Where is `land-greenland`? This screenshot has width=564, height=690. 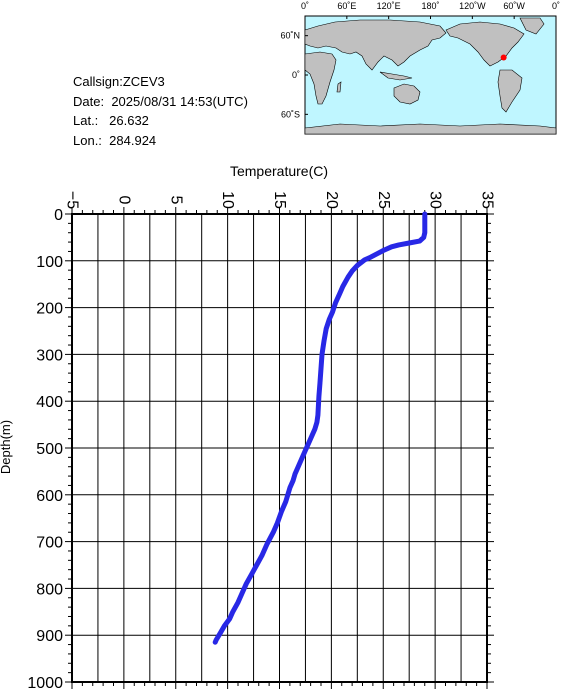
land-greenland is located at coordinates (532, 26).